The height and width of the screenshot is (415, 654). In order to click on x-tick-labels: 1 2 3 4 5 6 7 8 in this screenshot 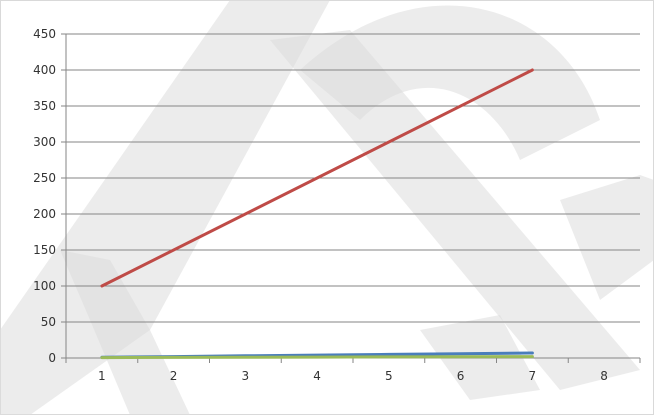, I will do `click(353, 376)`.